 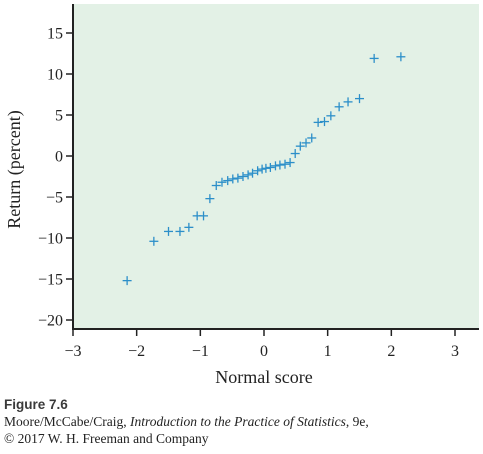 I want to click on y-tick-label: −20, so click(x=50, y=321).